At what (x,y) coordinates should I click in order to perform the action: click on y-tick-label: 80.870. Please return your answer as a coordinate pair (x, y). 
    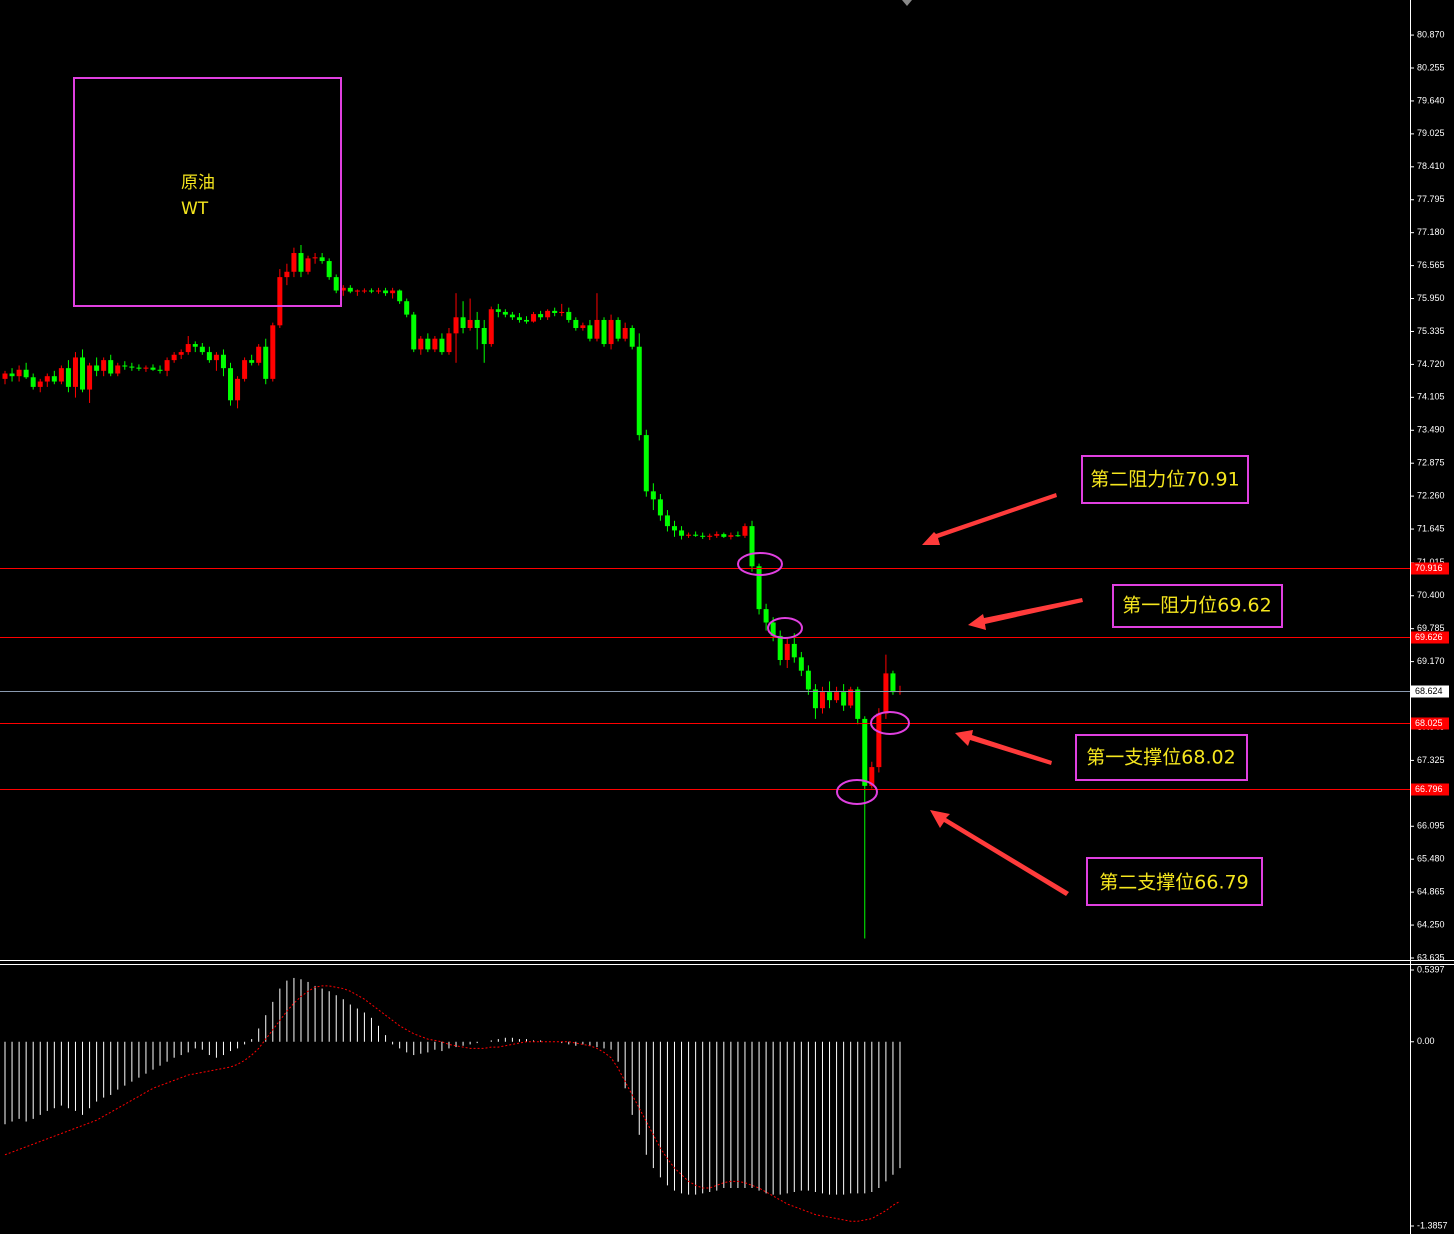
    Looking at the image, I should click on (1431, 34).